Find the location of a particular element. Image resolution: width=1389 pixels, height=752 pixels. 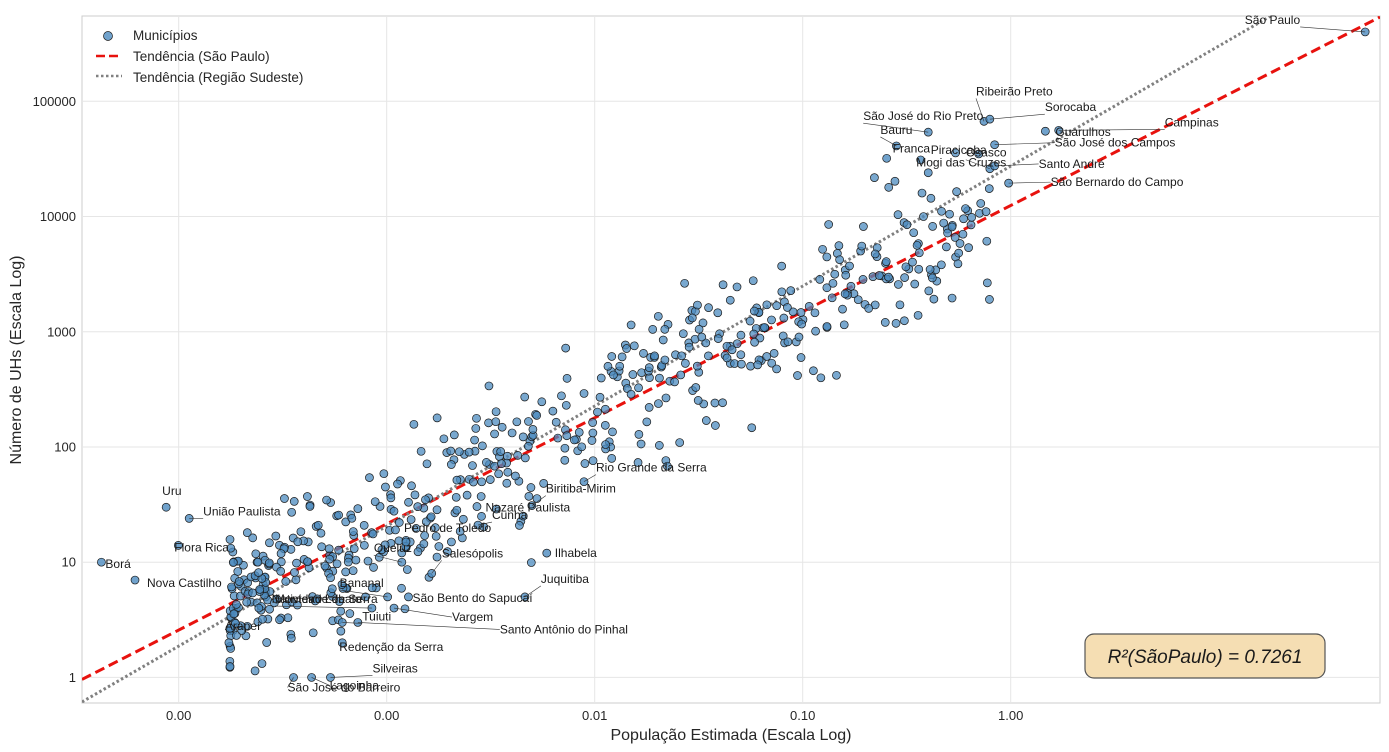

annotation-label: Bauru is located at coordinates (896, 130).